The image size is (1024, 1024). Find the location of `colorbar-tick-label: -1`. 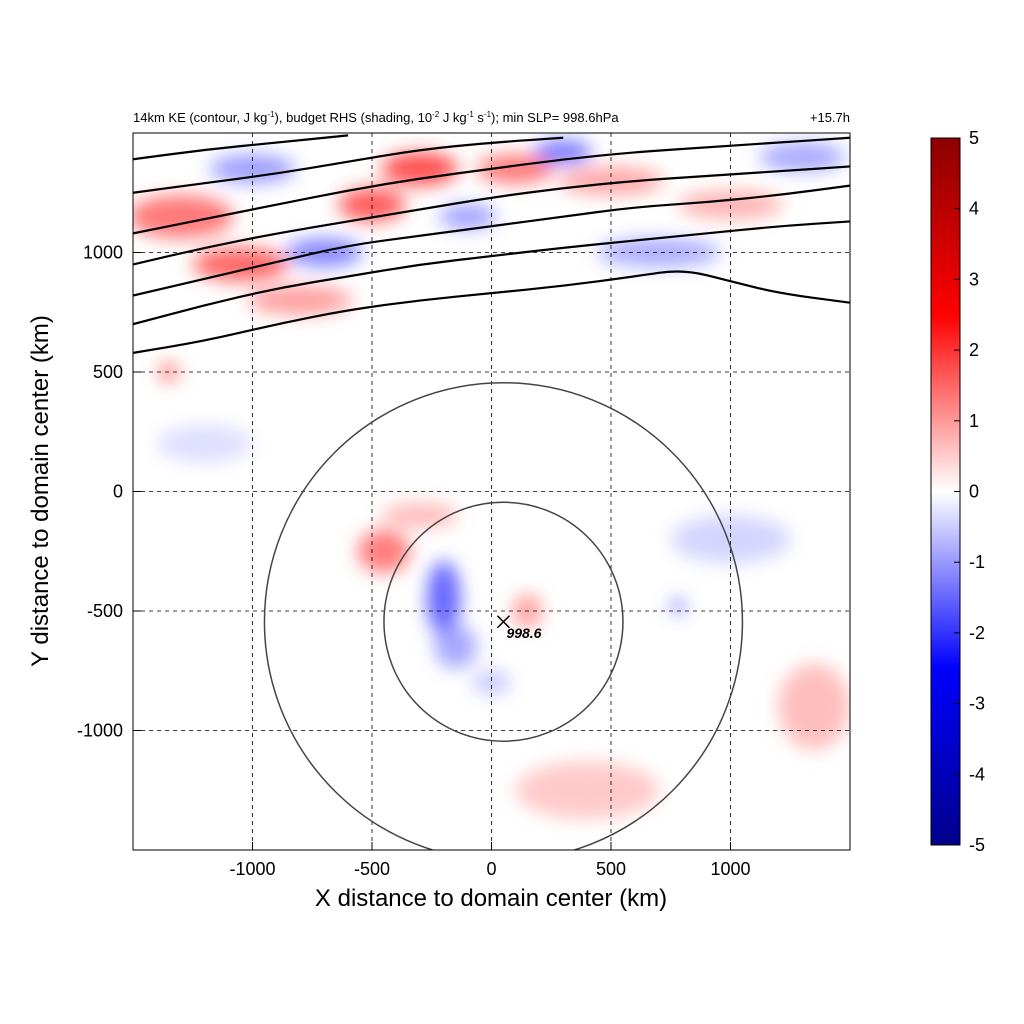

colorbar-tick-label: -1 is located at coordinates (977, 562).